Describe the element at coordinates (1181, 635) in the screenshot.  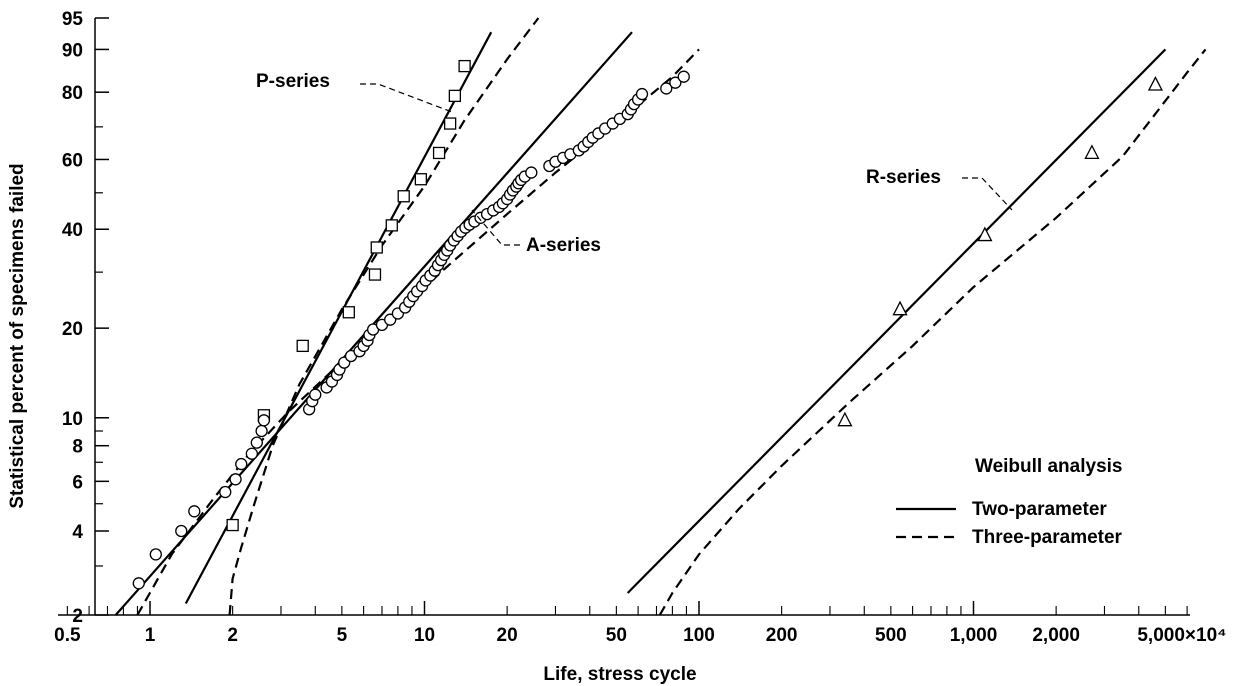
I see `x-tick-label: 5,000×10⁴` at that location.